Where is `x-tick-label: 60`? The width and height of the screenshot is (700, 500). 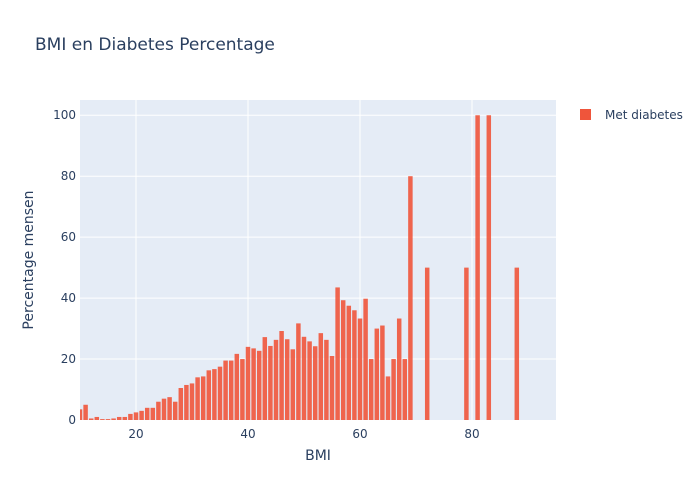
x-tick-label: 60 is located at coordinates (359, 434).